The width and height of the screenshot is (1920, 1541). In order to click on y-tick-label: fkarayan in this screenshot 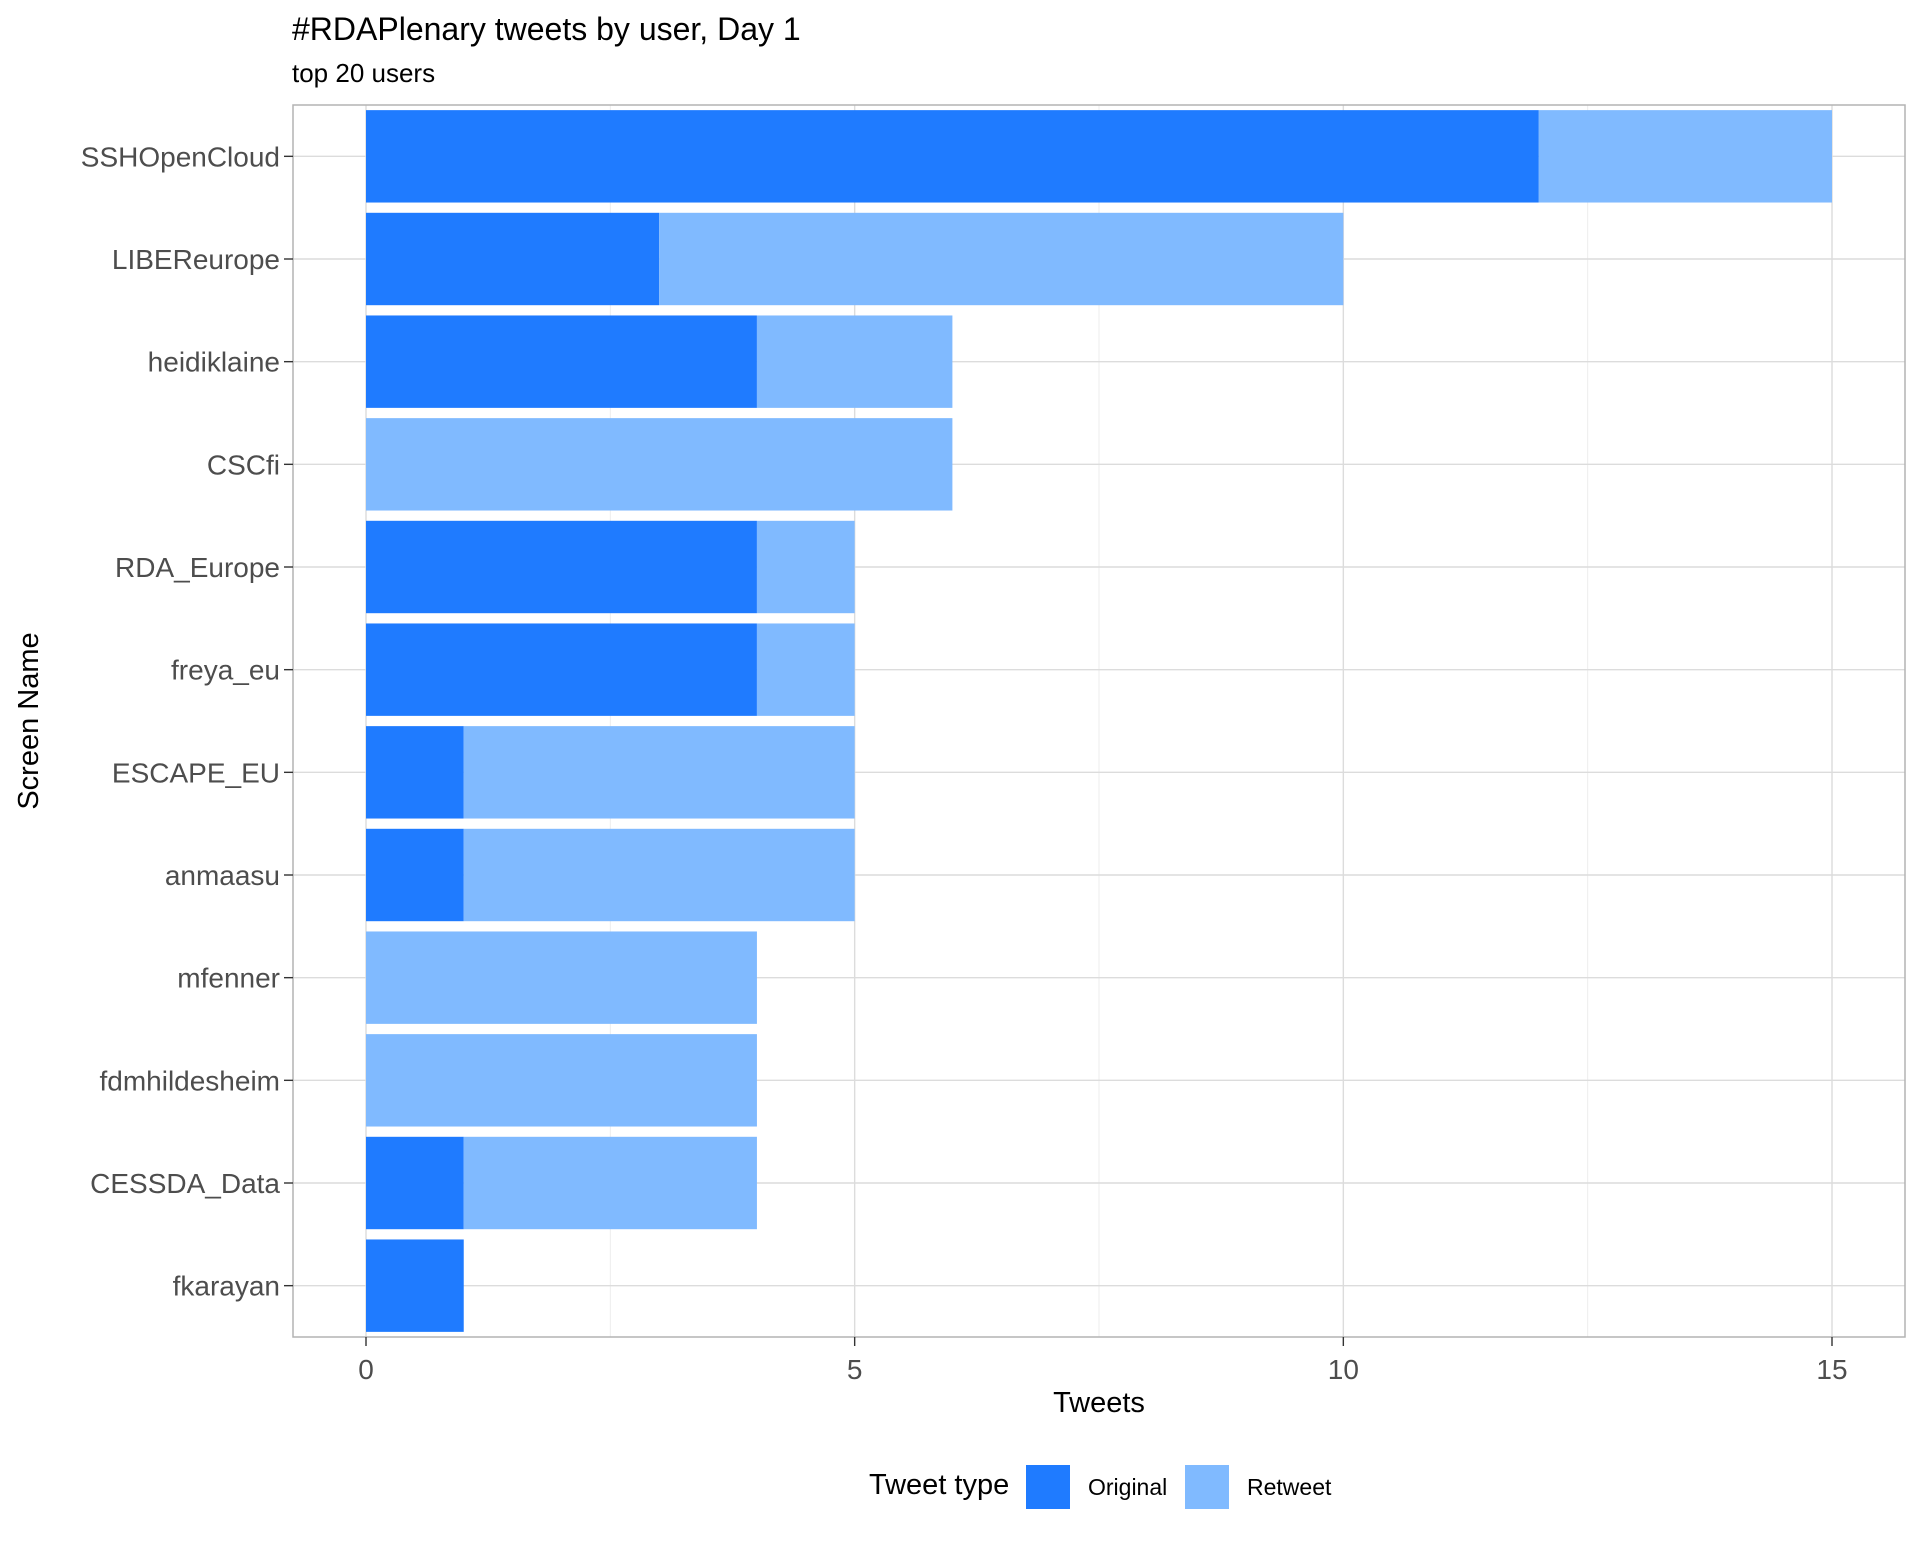, I will do `click(226, 1286)`.